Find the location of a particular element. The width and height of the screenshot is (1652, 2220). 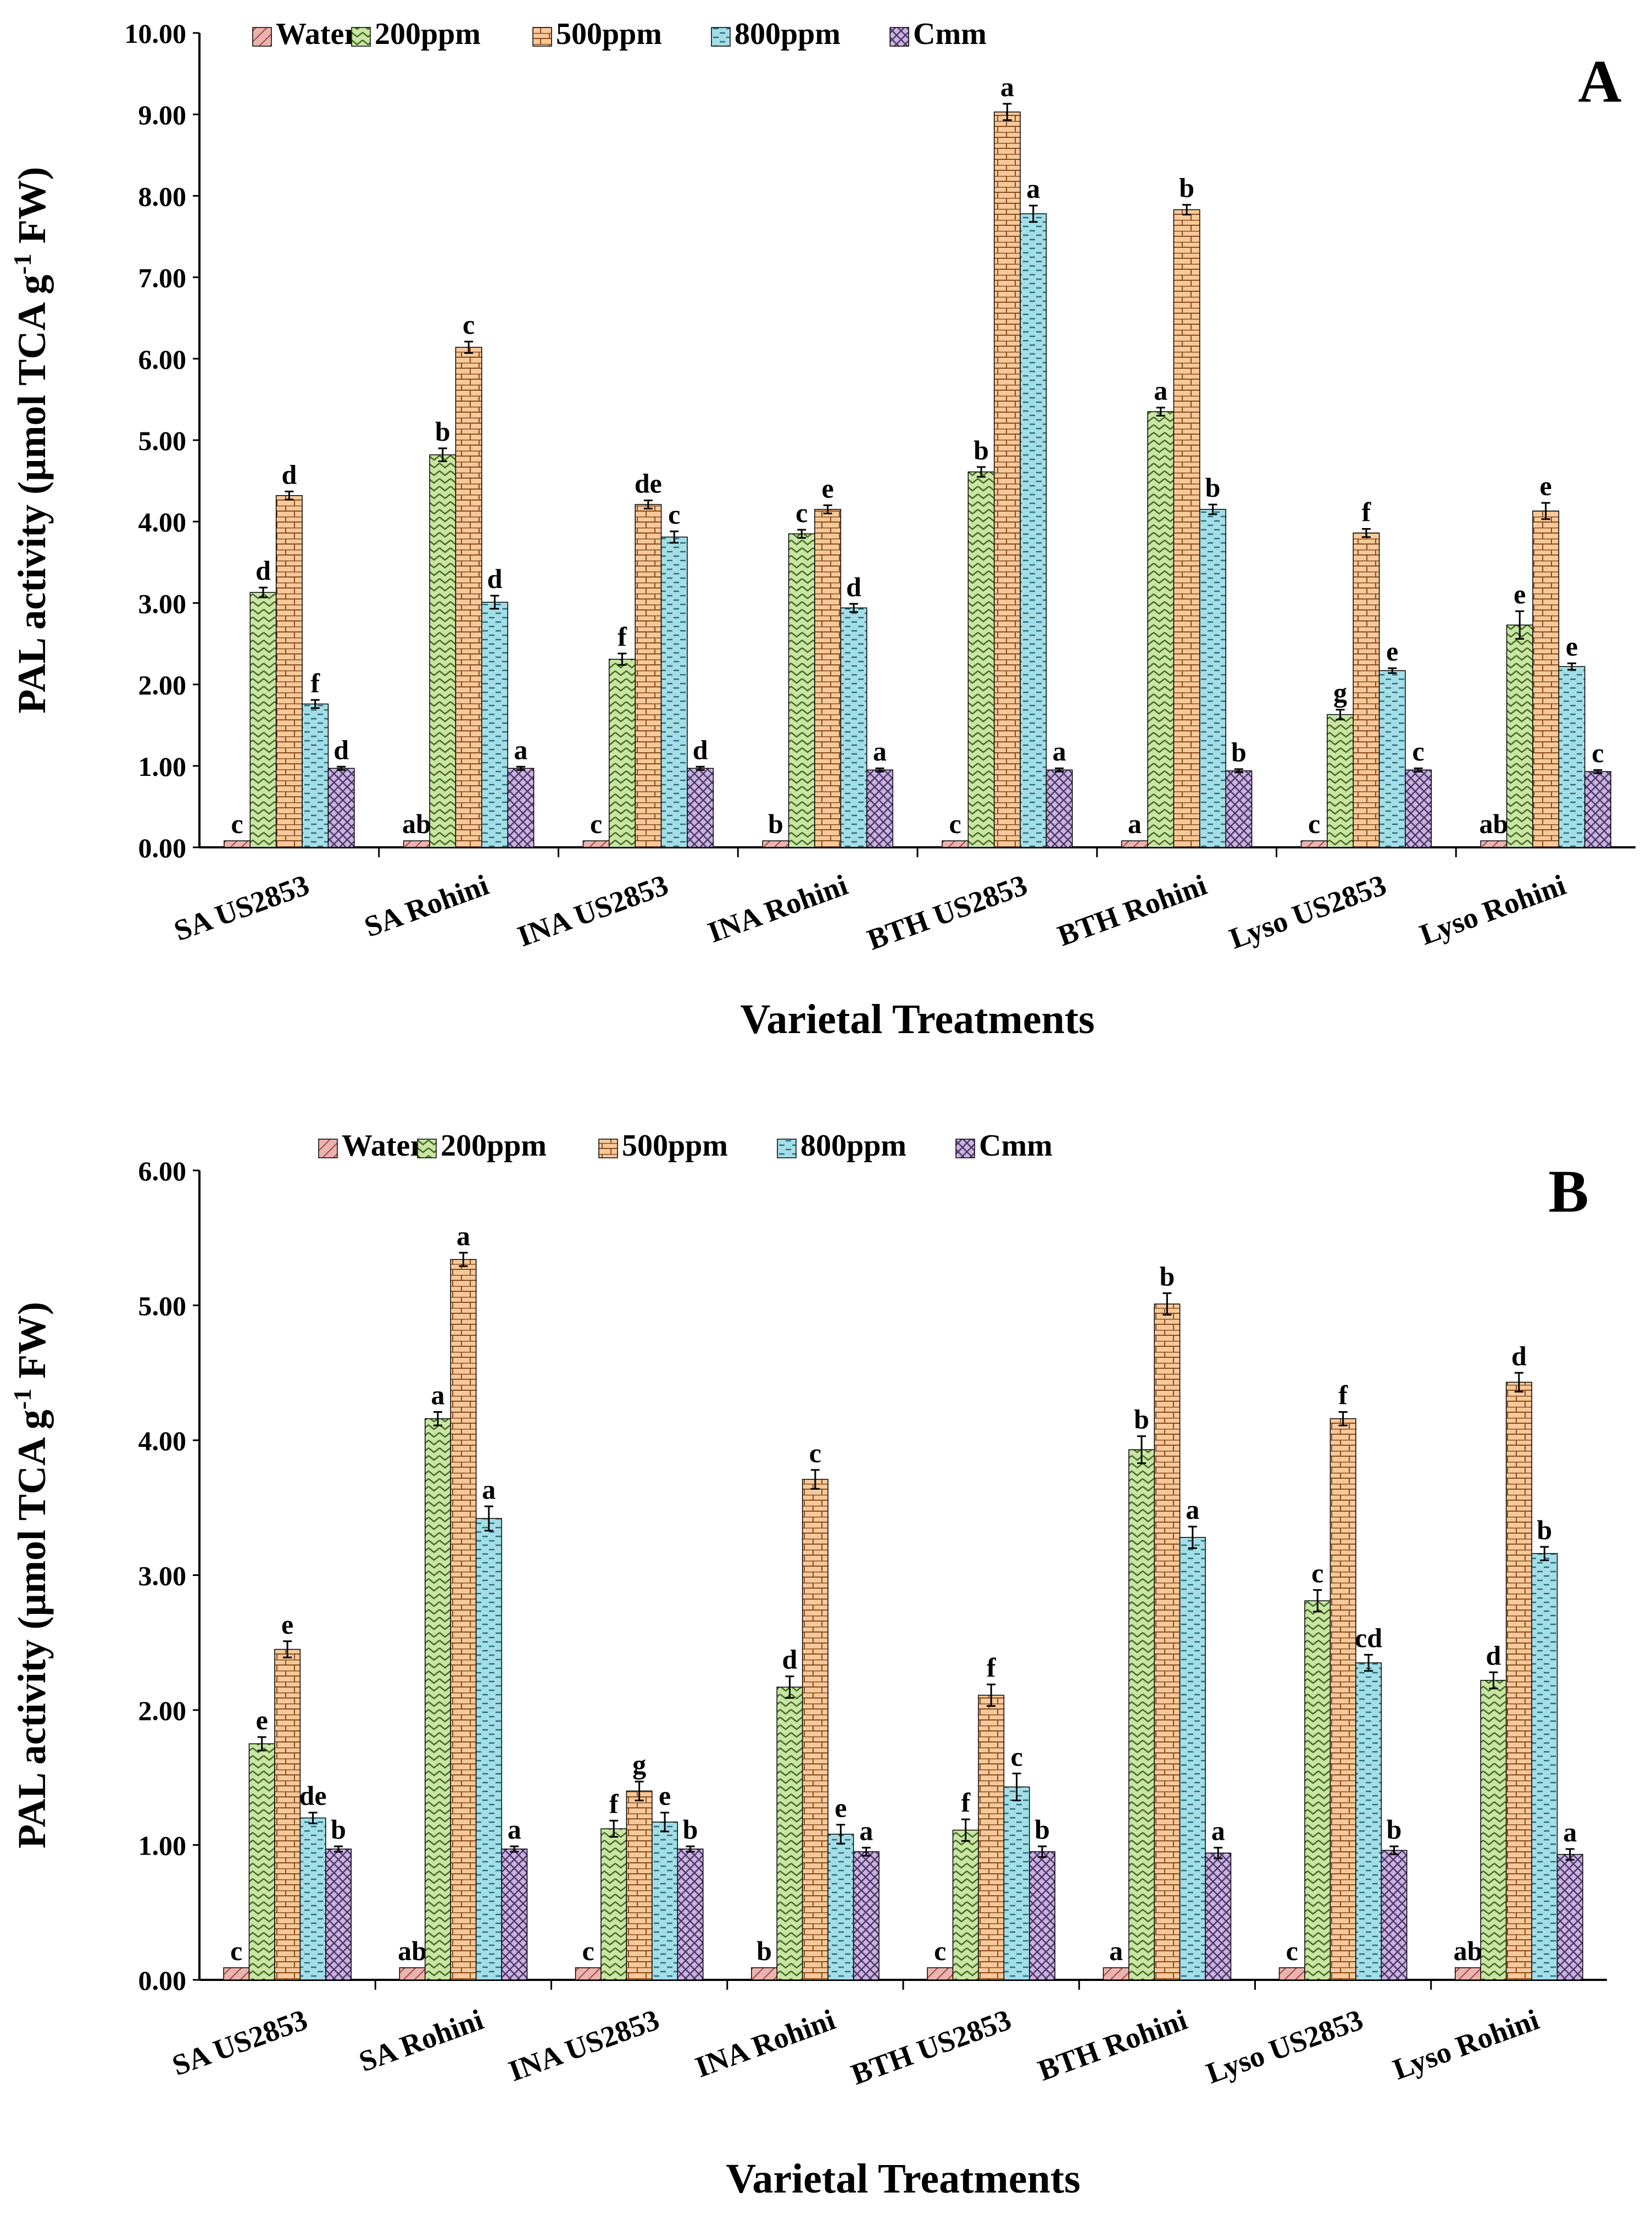

legend-swatch-200ppm is located at coordinates (361, 37).